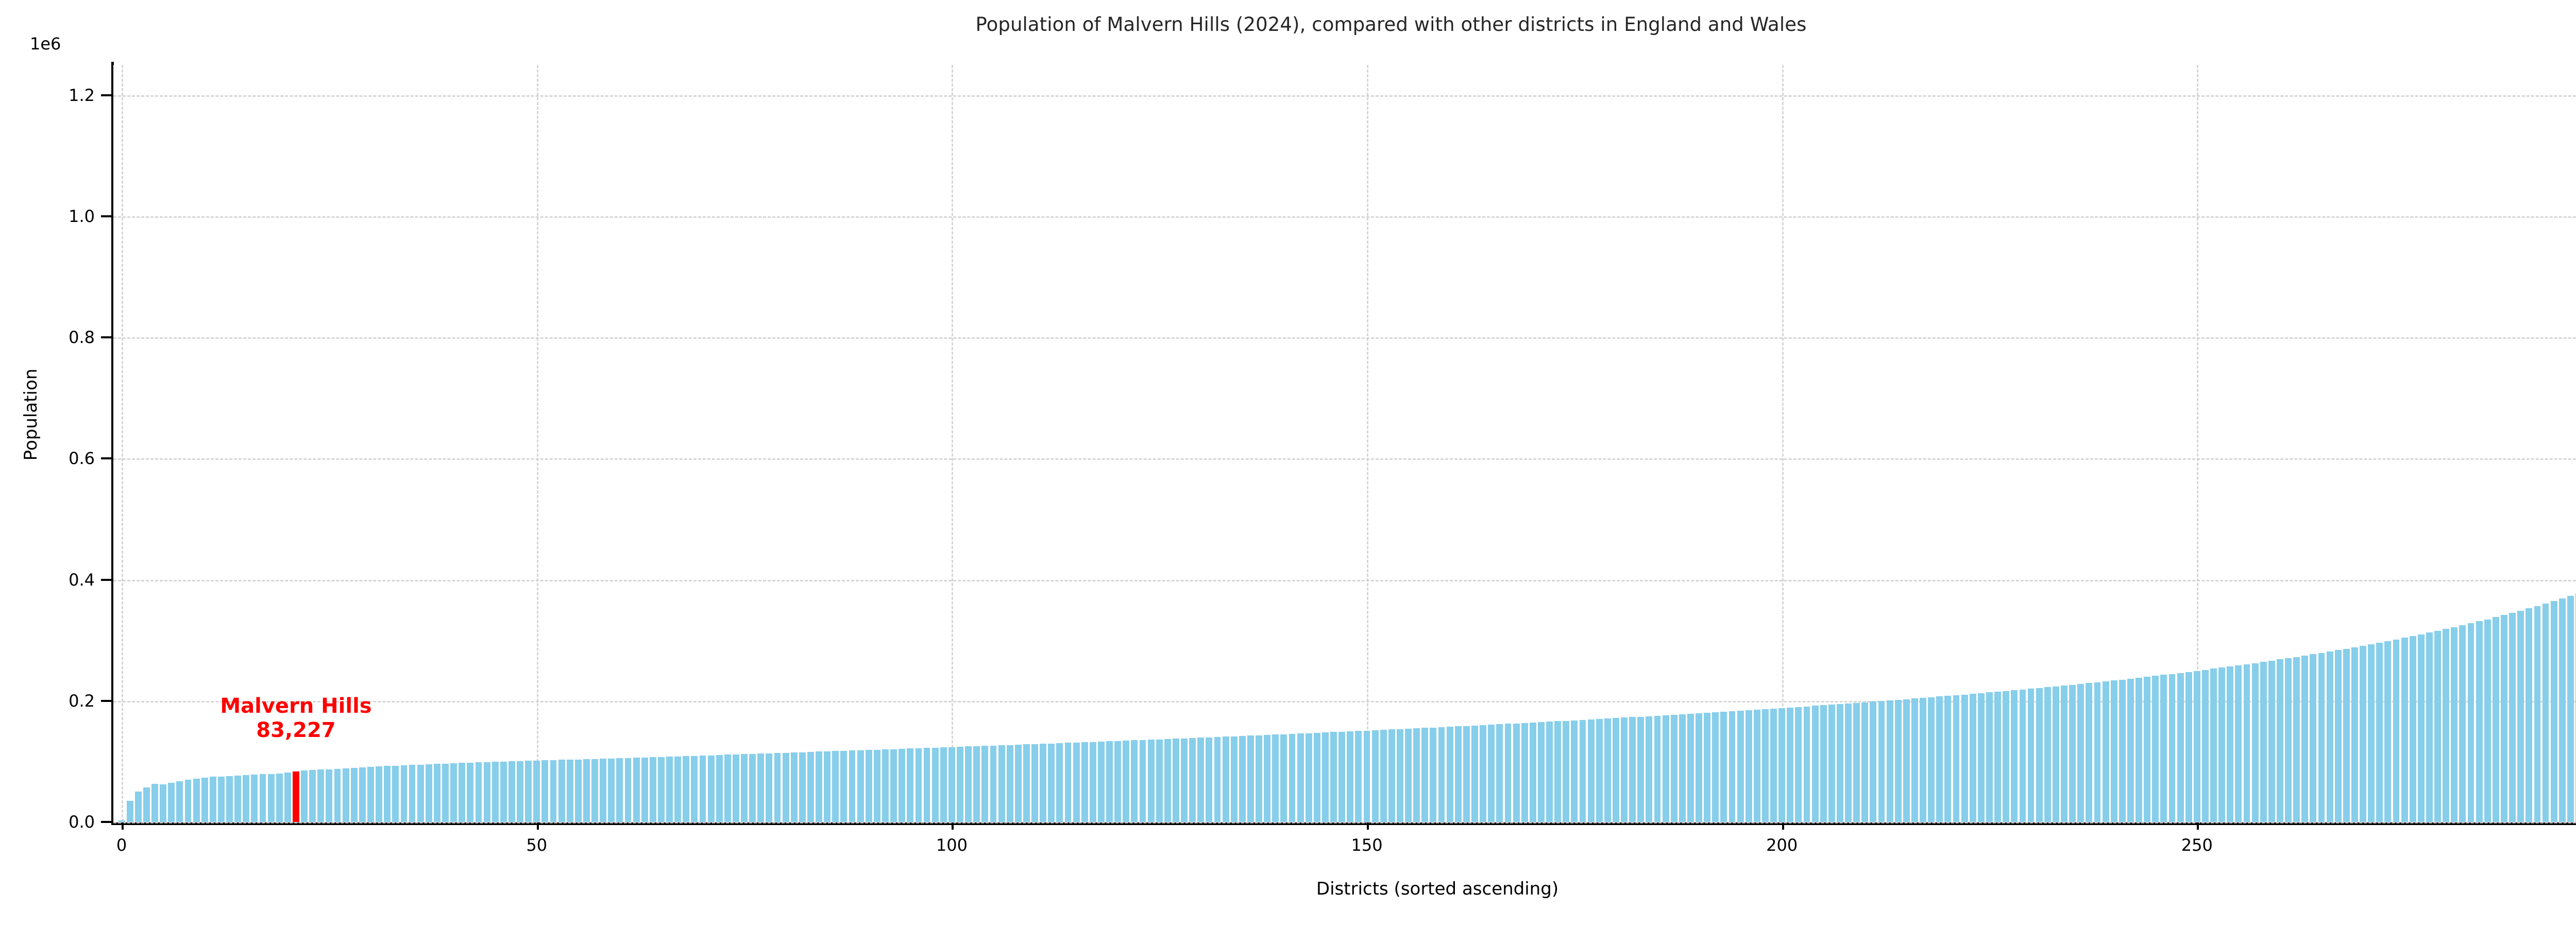 The height and width of the screenshot is (927, 2576). What do you see at coordinates (82, 822) in the screenshot?
I see `y-axis-tick-label: 0.0` at bounding box center [82, 822].